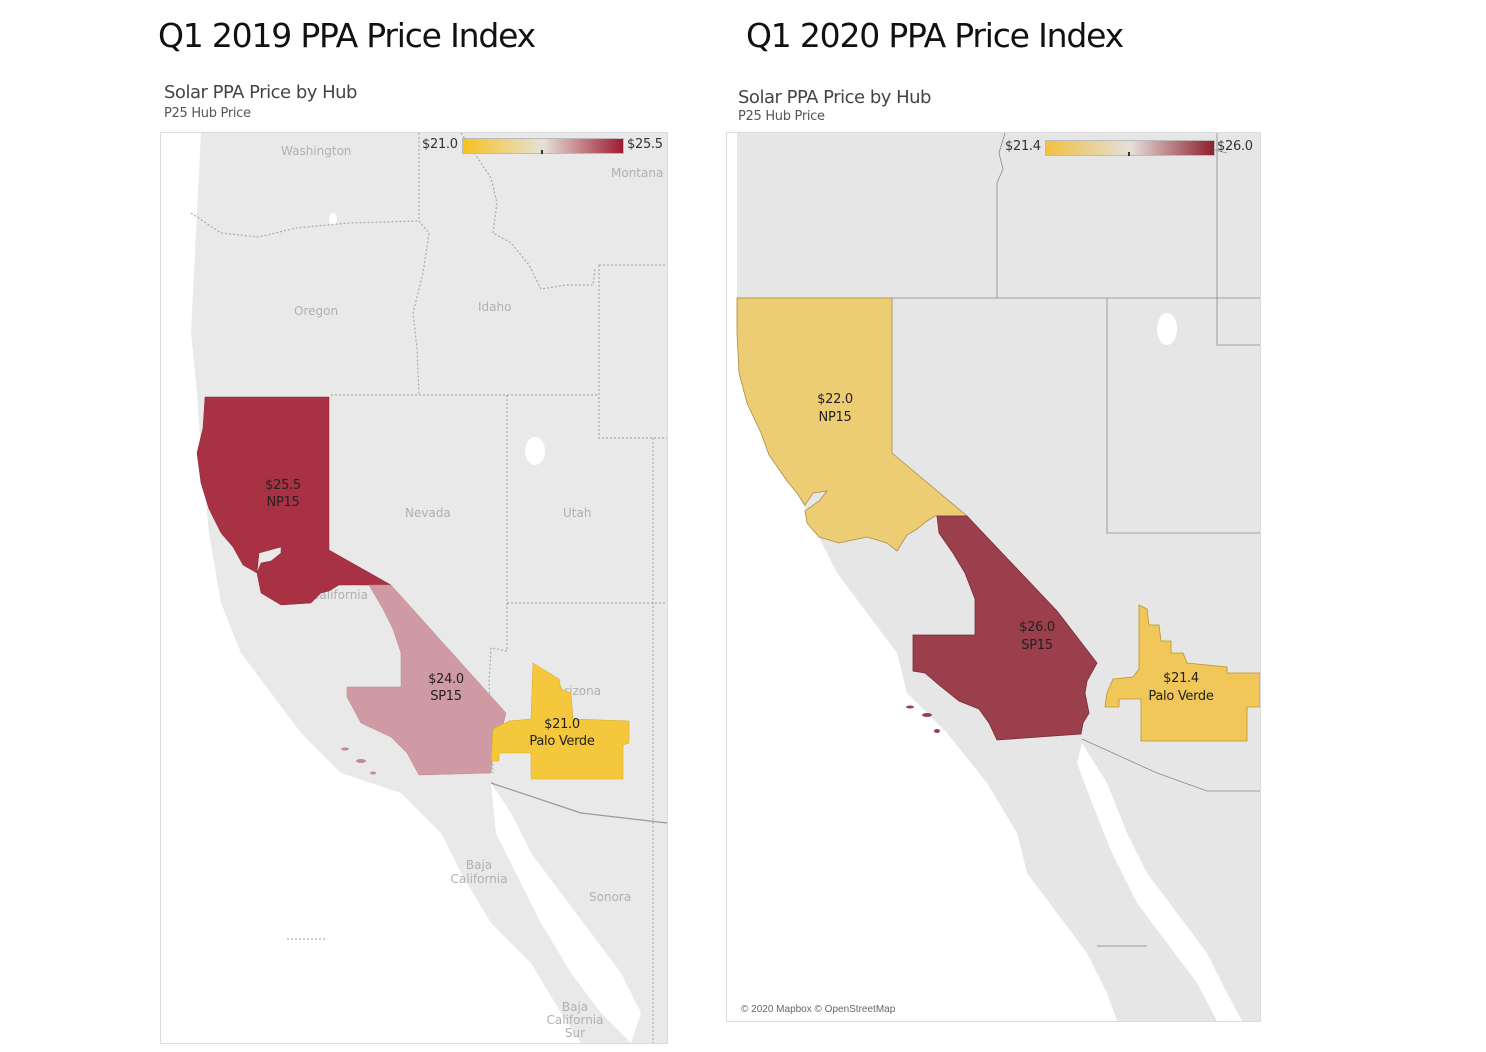 This screenshot has width=1486, height=1052. I want to click on state-label-oregon: Oregon, so click(316, 311).